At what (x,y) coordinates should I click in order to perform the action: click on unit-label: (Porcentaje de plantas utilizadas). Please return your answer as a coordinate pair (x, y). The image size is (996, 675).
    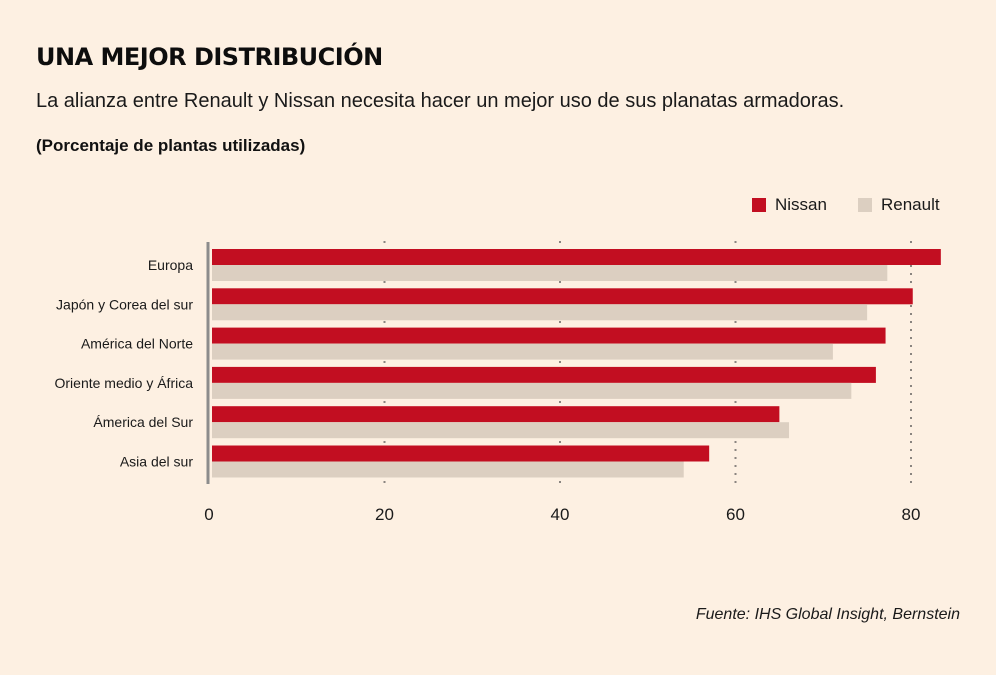
    Looking at the image, I should click on (171, 145).